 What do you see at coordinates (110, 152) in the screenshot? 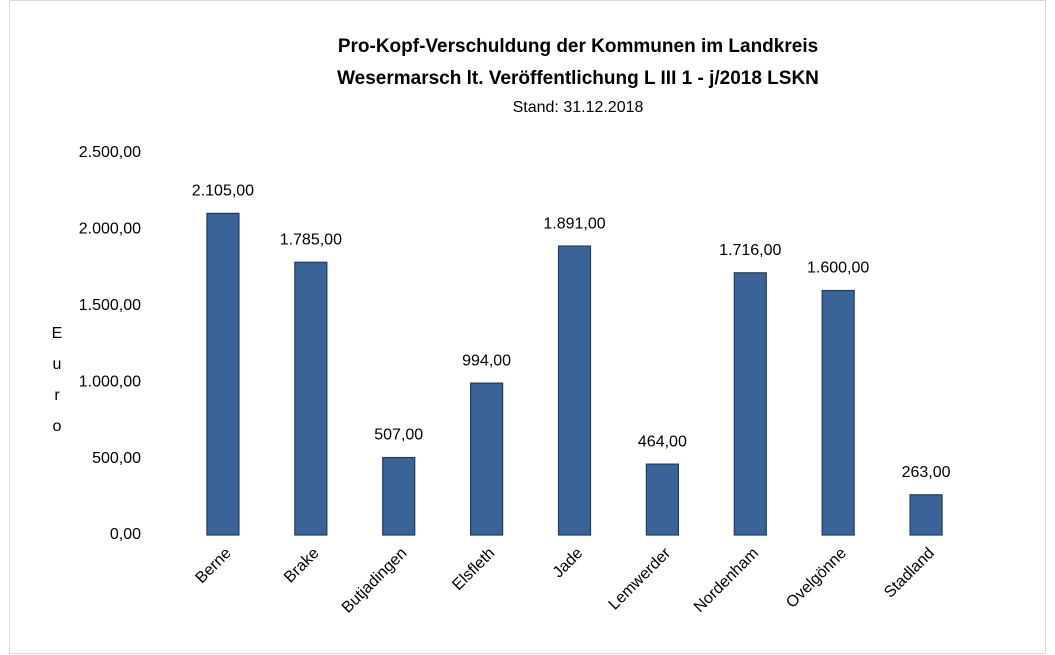
I see `y-tick-label: 2.500,00` at bounding box center [110, 152].